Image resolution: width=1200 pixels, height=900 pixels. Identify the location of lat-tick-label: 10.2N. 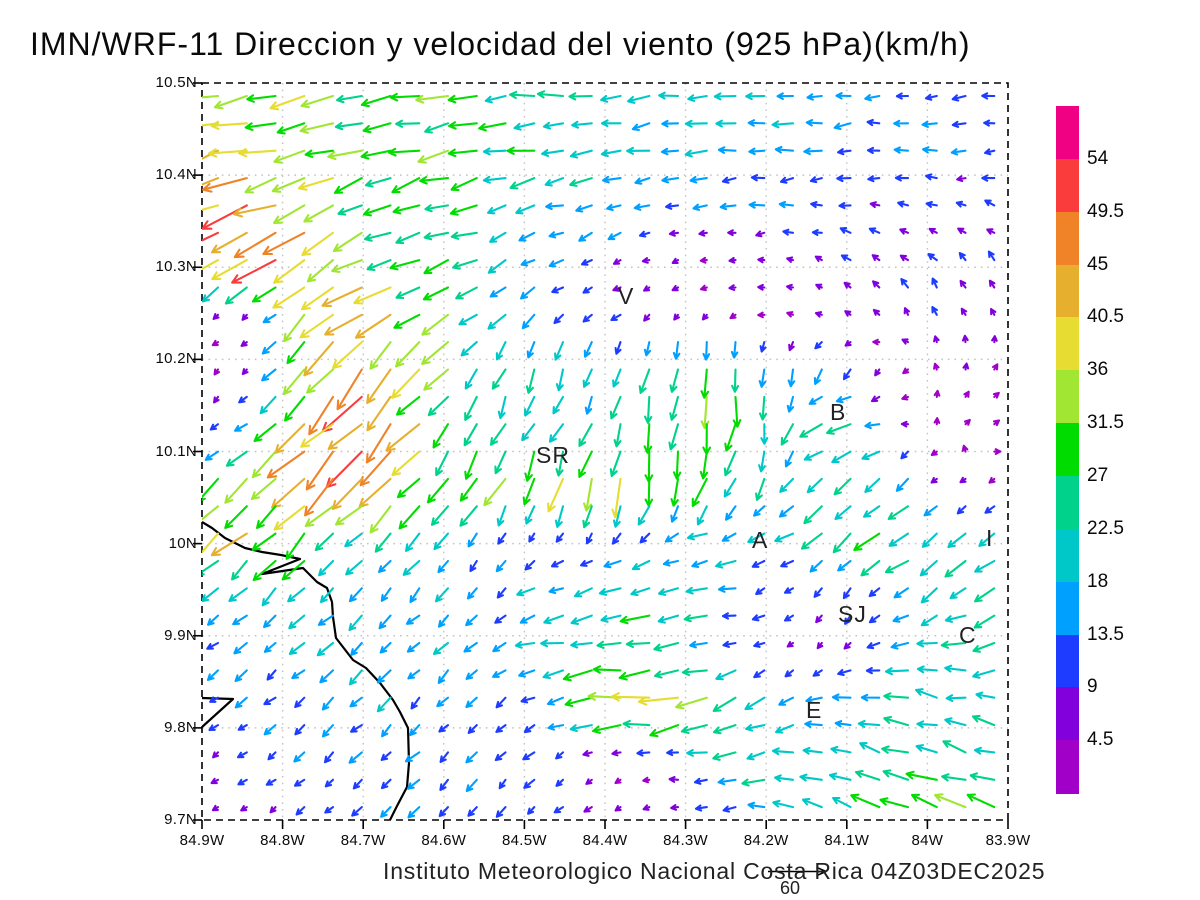
(176, 359).